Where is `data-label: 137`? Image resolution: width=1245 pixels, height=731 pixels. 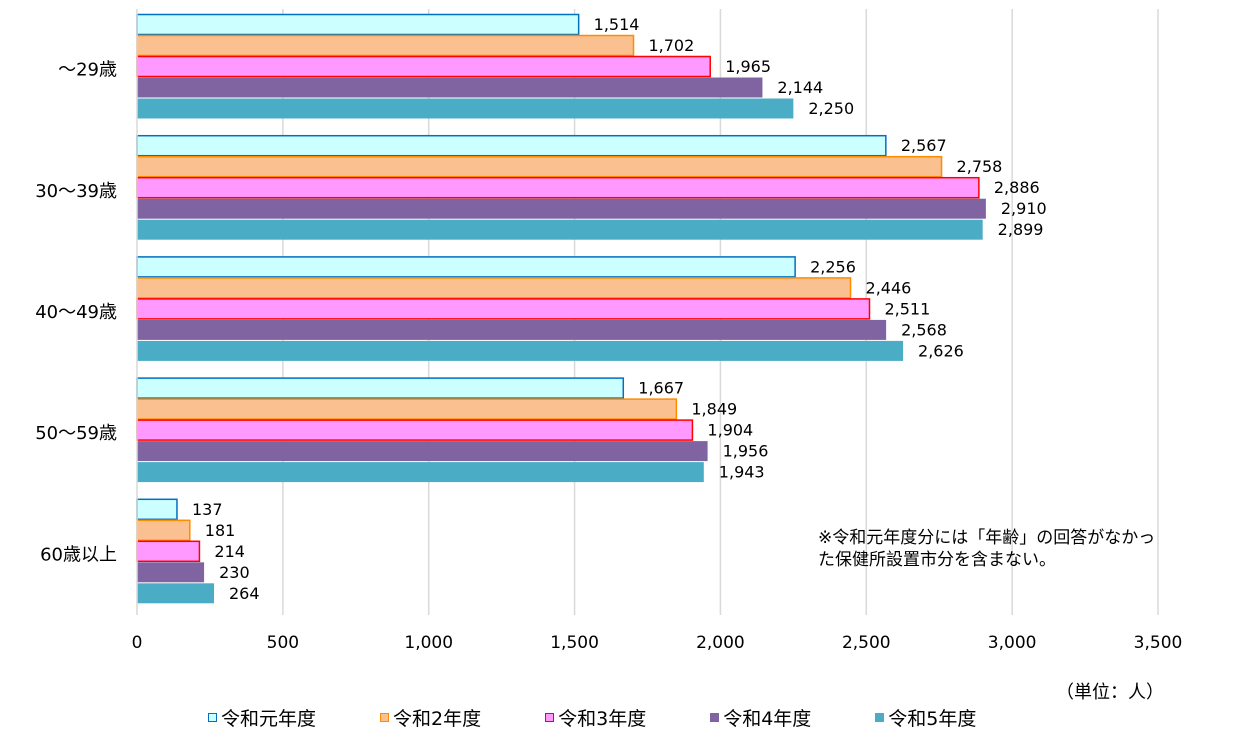 data-label: 137 is located at coordinates (207, 509).